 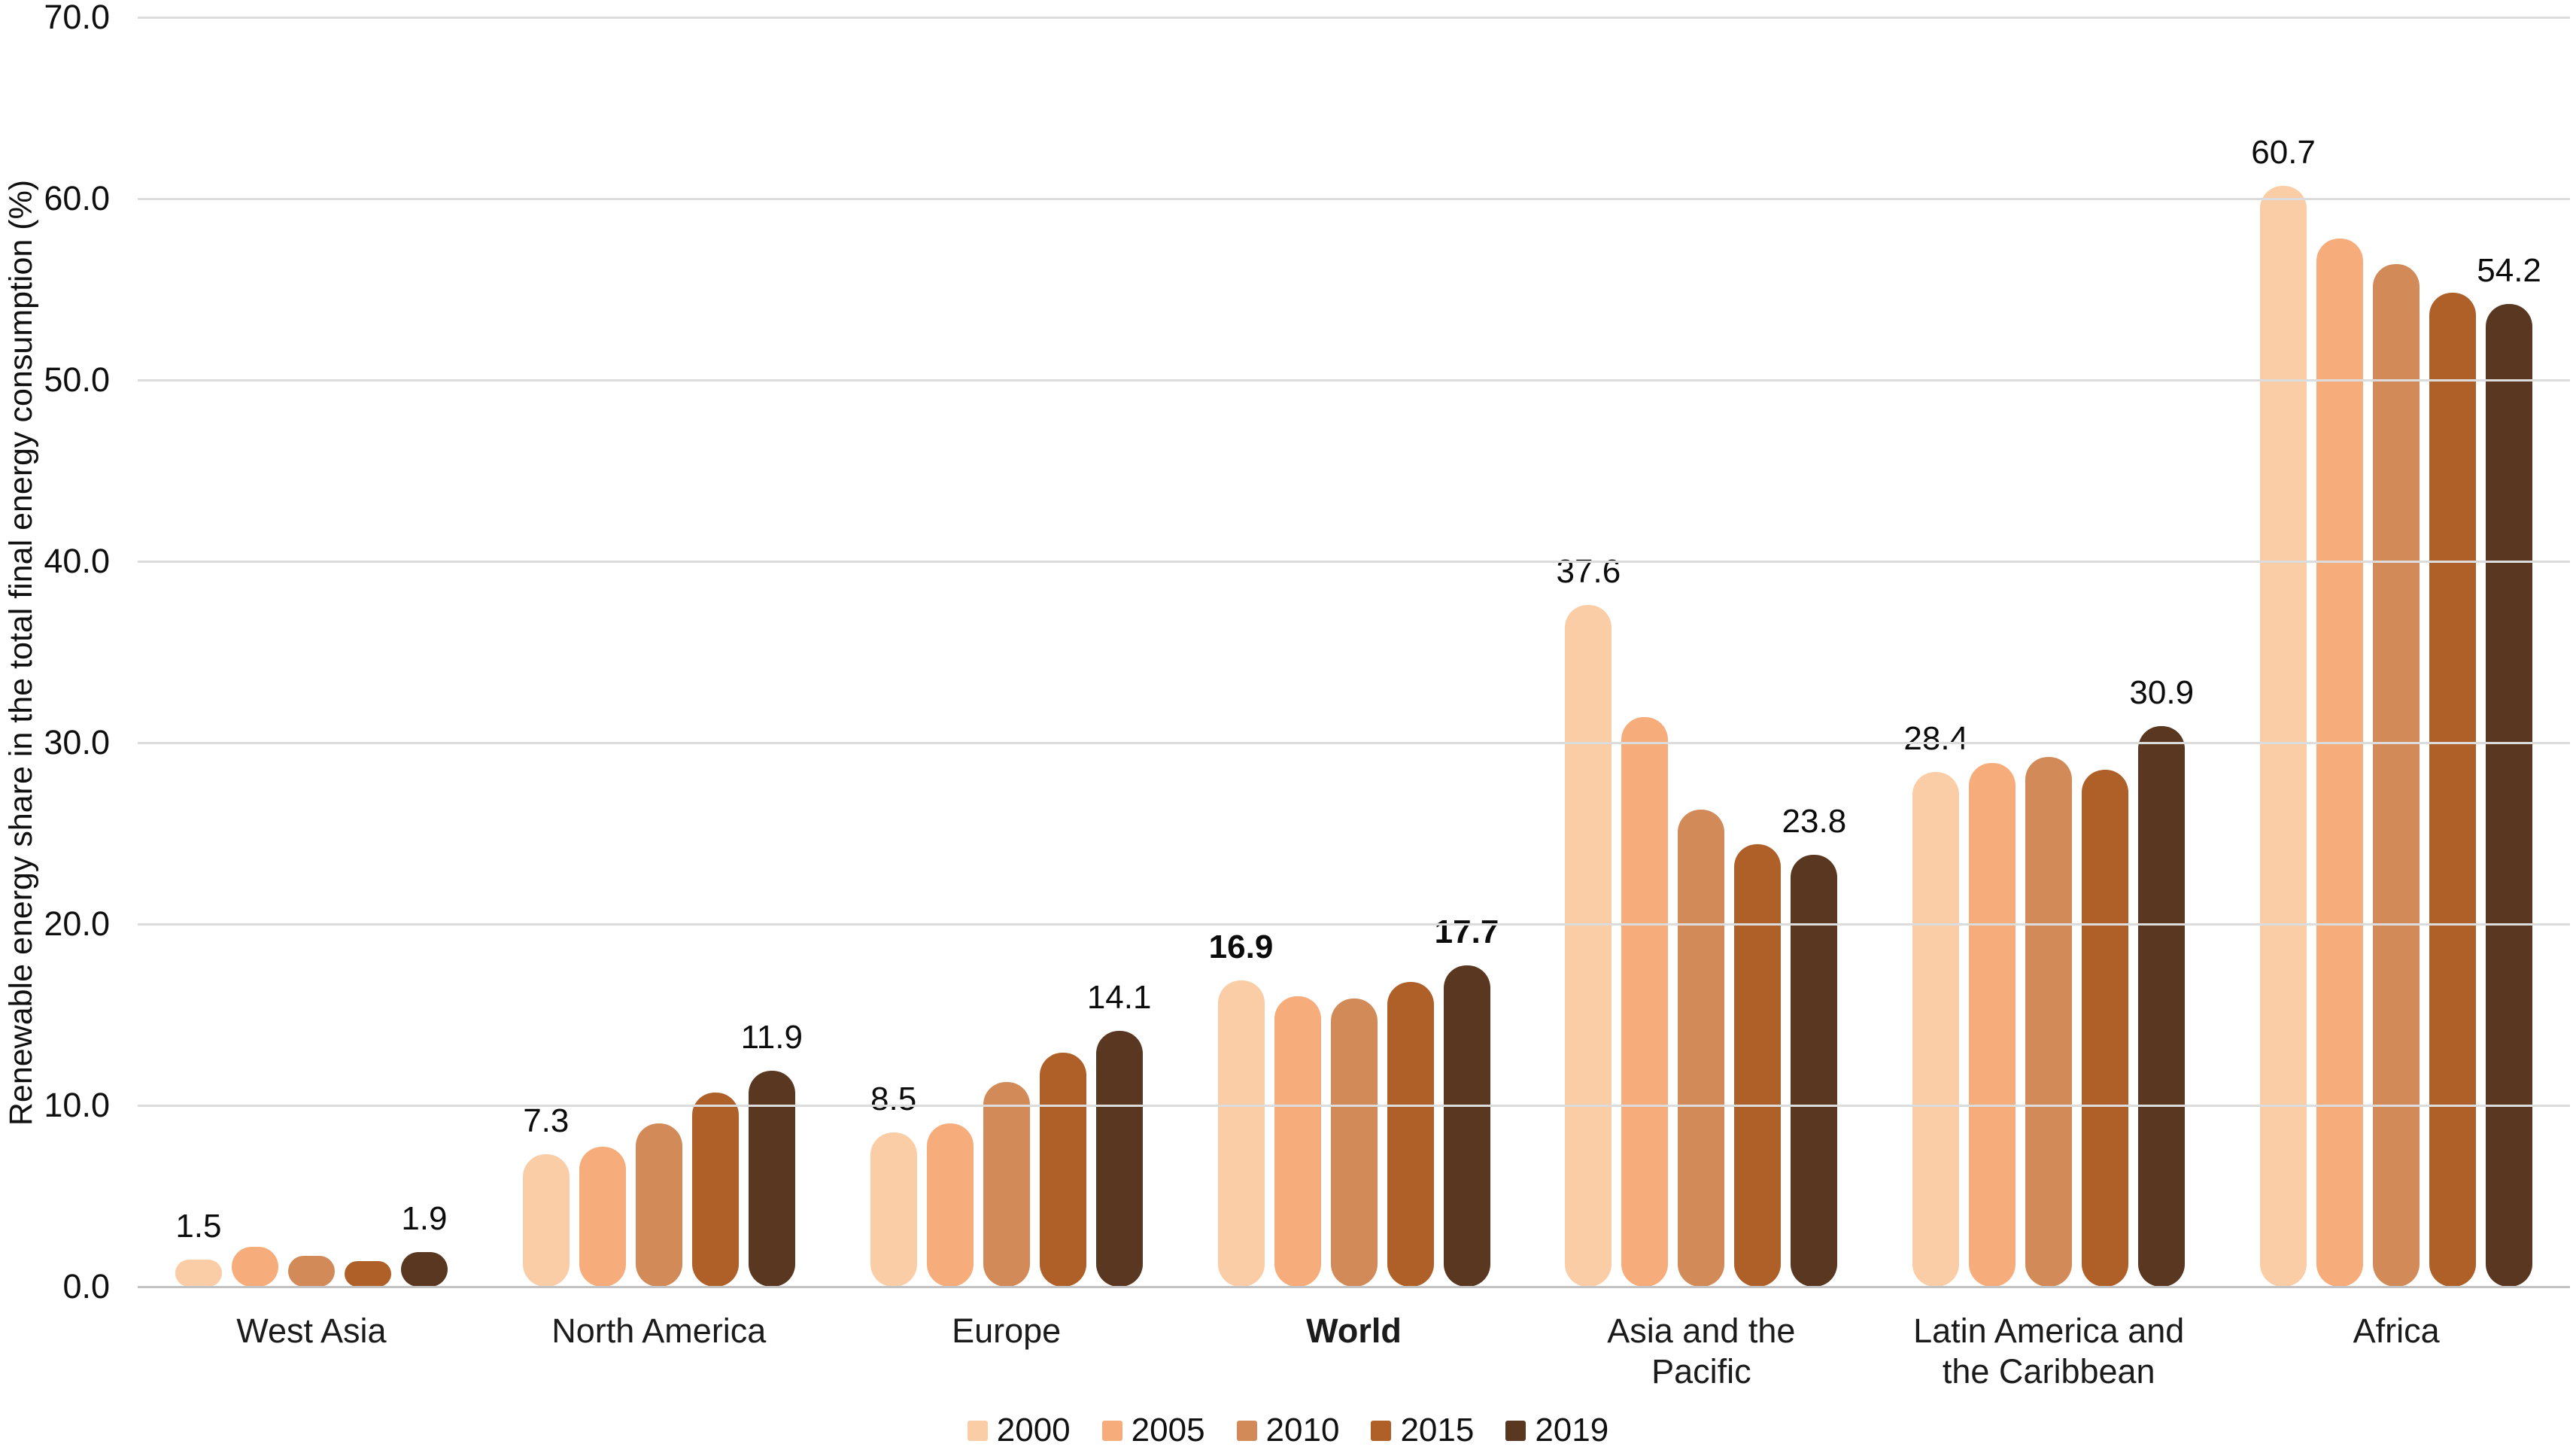 I want to click on value-label-2019-latin-america-and-the-caribbean: 30.9, so click(x=2162, y=692).